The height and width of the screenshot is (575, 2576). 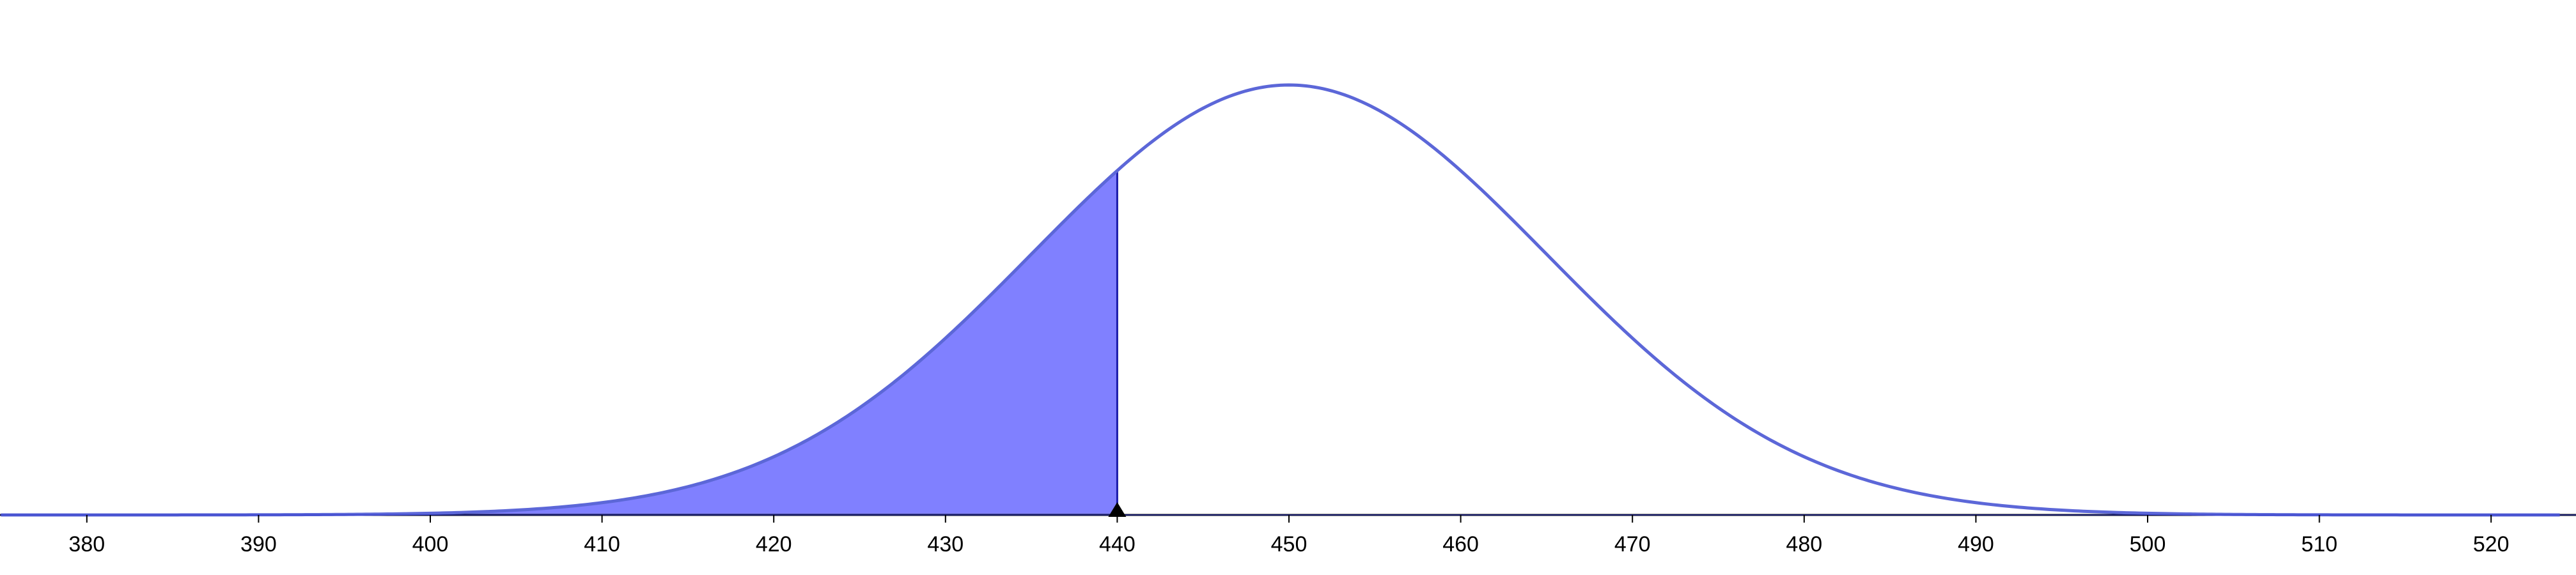 I want to click on x-marker-triangle, so click(x=1117, y=509).